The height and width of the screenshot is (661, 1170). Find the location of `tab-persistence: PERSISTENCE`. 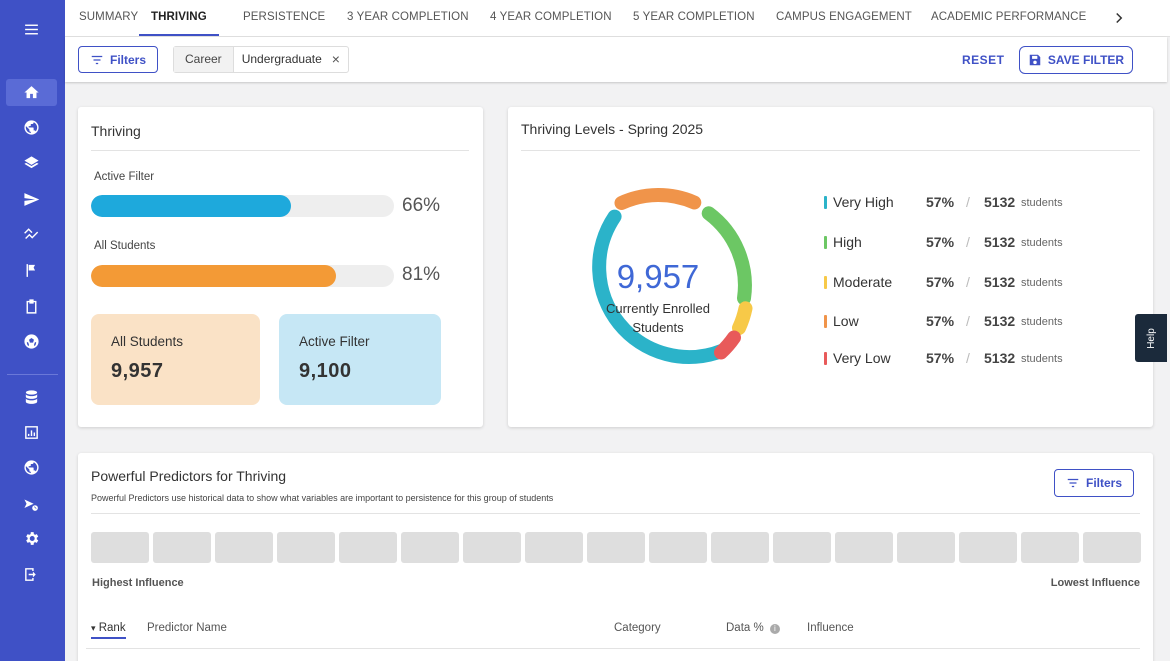

tab-persistence: PERSISTENCE is located at coordinates (284, 17).